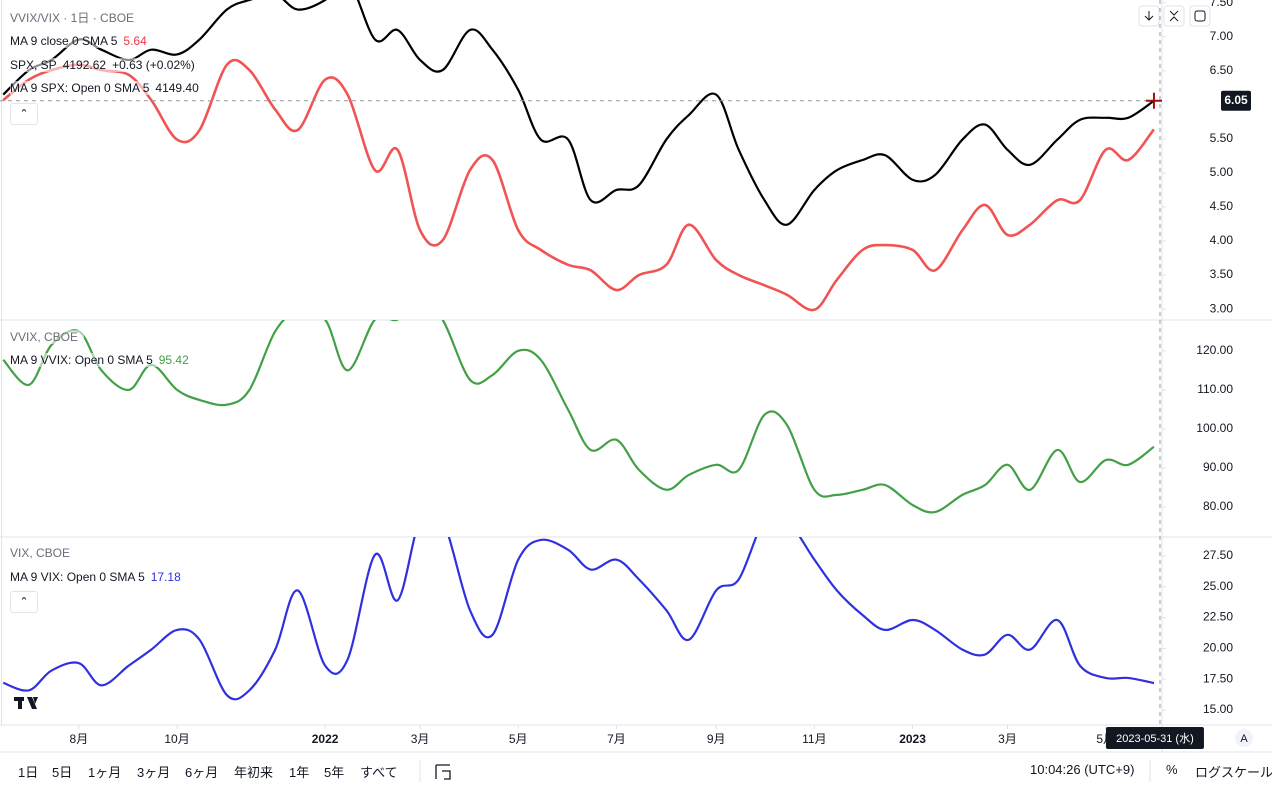  Describe the element at coordinates (79, 739) in the screenshot. I see `x-tick-label: 8月` at that location.